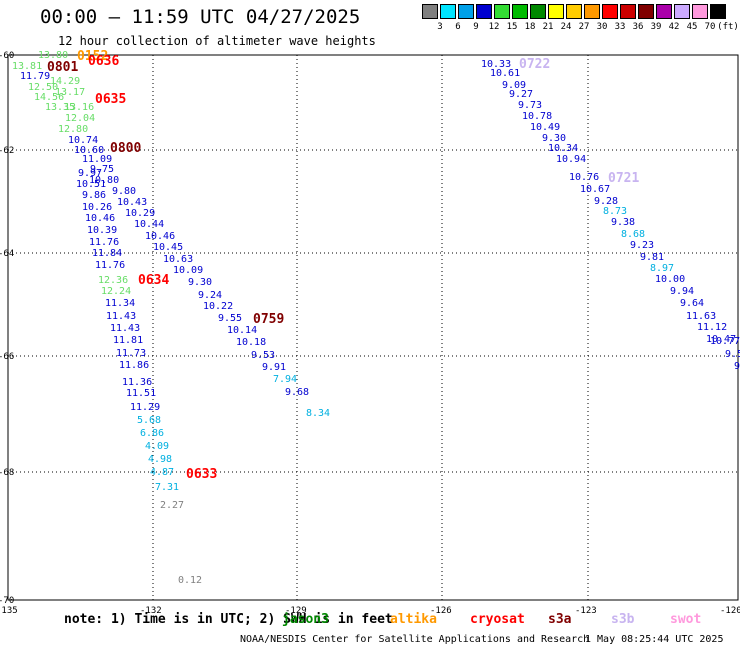 This screenshot has width=740, height=650. Describe the element at coordinates (595, 189) in the screenshot. I see `wave-height-label: 10.67` at that location.